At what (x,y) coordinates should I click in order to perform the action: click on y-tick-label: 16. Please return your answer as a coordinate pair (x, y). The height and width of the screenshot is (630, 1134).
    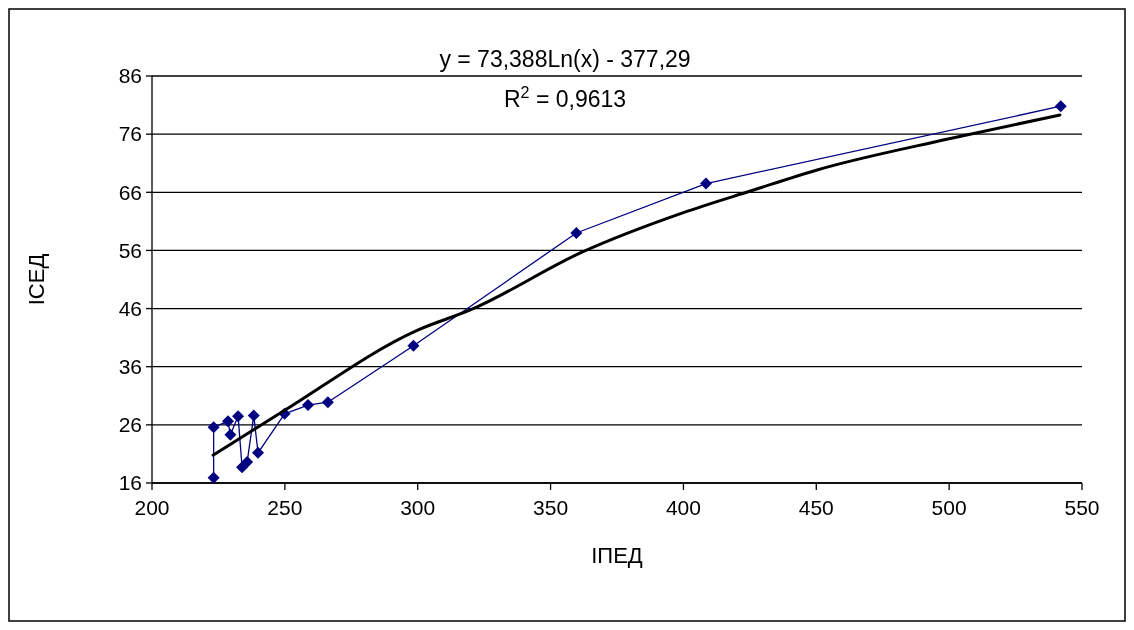
    Looking at the image, I should click on (130, 483).